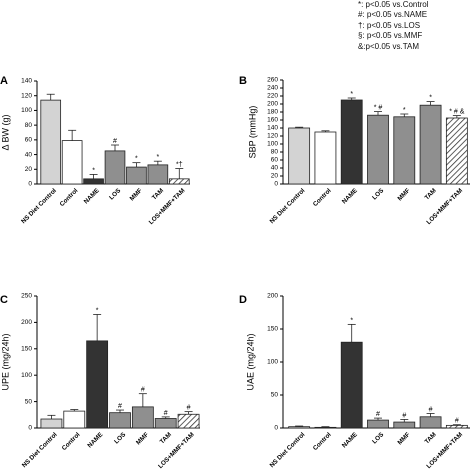 The width and height of the screenshot is (474, 474). What do you see at coordinates (29, 401) in the screenshot?
I see `y-tick-label: 50` at bounding box center [29, 401].